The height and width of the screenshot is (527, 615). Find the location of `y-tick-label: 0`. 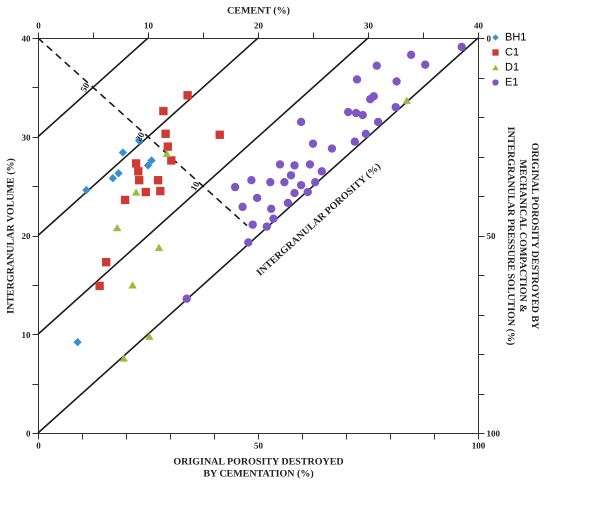

y-tick-label: 0 is located at coordinates (28, 433).